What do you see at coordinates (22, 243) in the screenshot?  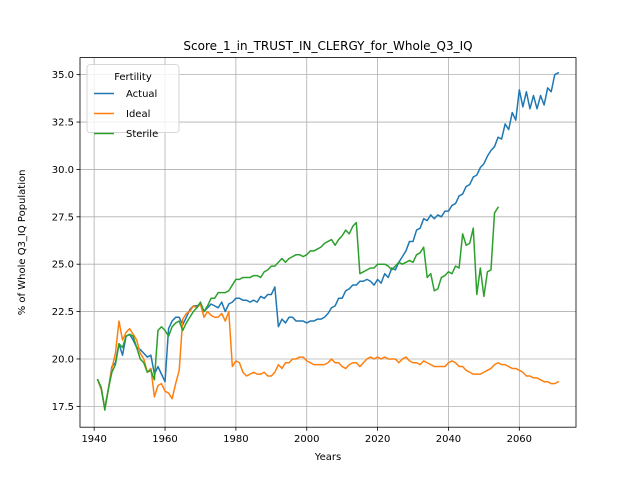 I see `y-axis-label: % of Whole Q3_IQ Population` at bounding box center [22, 243].